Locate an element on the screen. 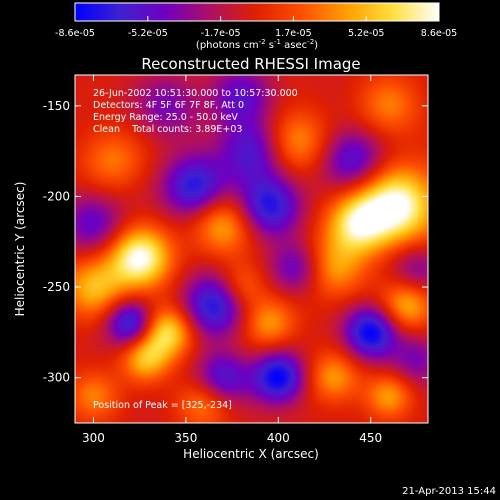 This screenshot has width=500, height=500. chart-title: Reconstructed RHESSI Image is located at coordinates (250, 64).